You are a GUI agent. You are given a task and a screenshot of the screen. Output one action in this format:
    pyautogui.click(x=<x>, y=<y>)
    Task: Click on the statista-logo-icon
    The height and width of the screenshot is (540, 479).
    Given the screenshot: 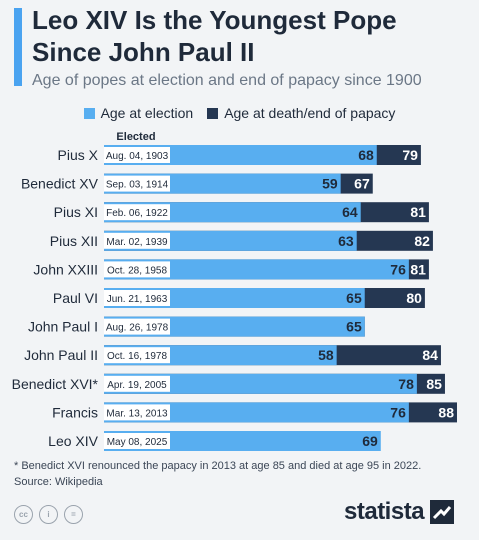 What is the action you would take?
    pyautogui.click(x=442, y=512)
    